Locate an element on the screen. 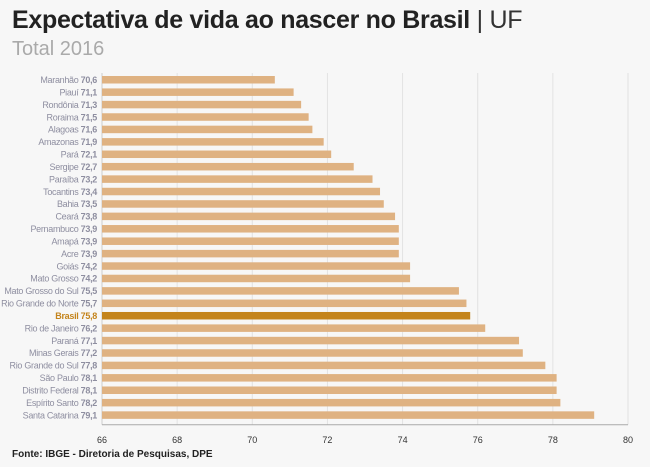  category-name: Rio Grande do Sul is located at coordinates (45, 366).